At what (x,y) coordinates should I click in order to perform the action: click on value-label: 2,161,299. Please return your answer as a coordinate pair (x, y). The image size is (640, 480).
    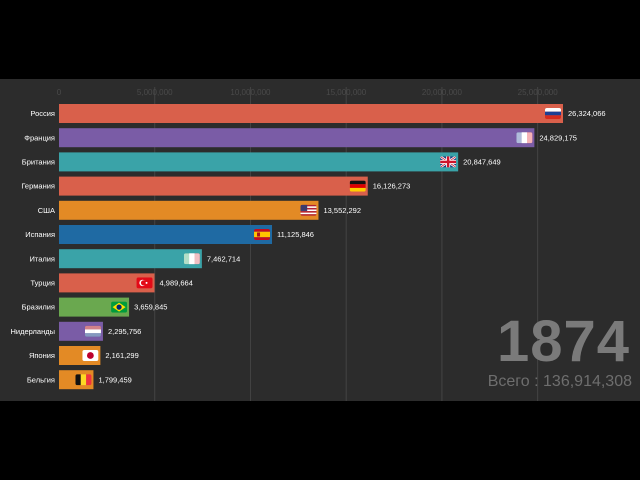
    Looking at the image, I should click on (121, 355).